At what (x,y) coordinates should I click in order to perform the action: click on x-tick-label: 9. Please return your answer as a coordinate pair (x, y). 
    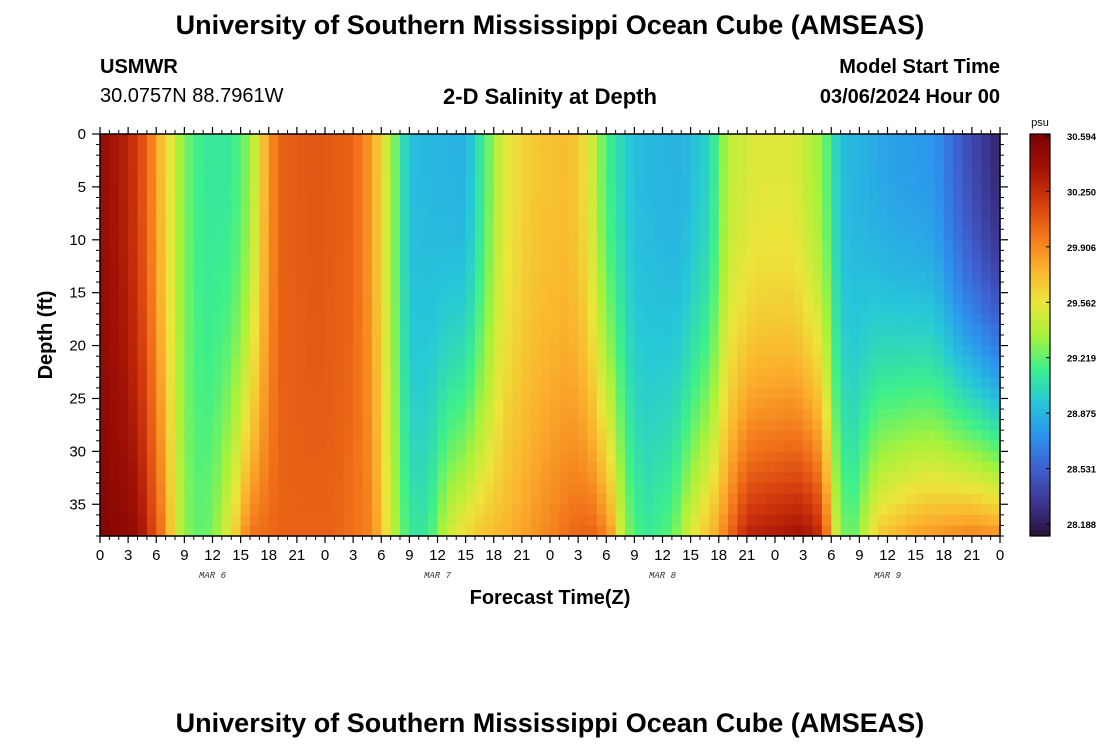
    Looking at the image, I should click on (409, 555).